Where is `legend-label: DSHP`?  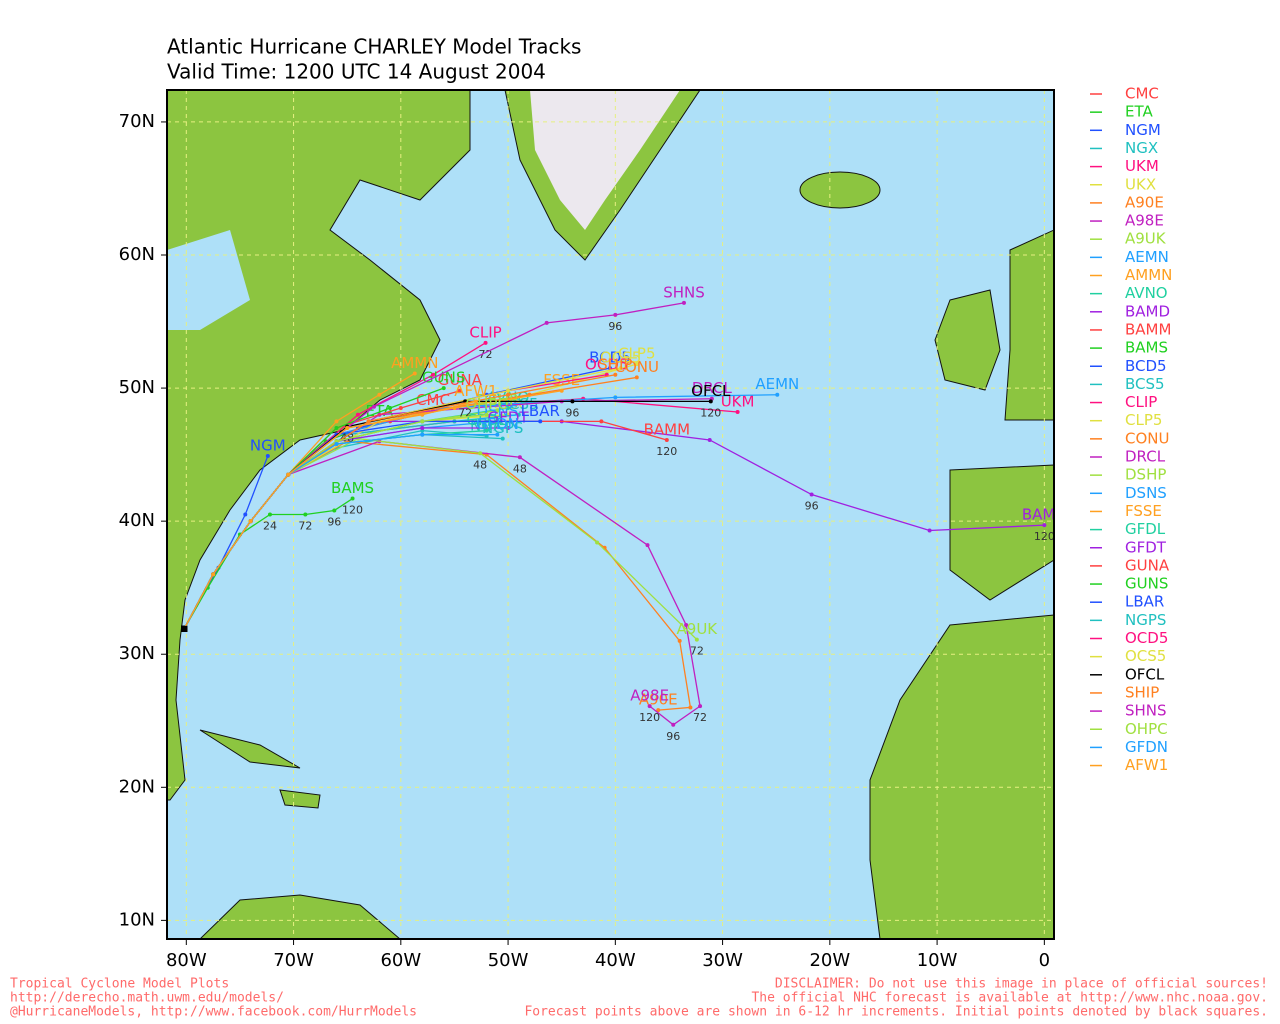 legend-label: DSHP is located at coordinates (1145, 475).